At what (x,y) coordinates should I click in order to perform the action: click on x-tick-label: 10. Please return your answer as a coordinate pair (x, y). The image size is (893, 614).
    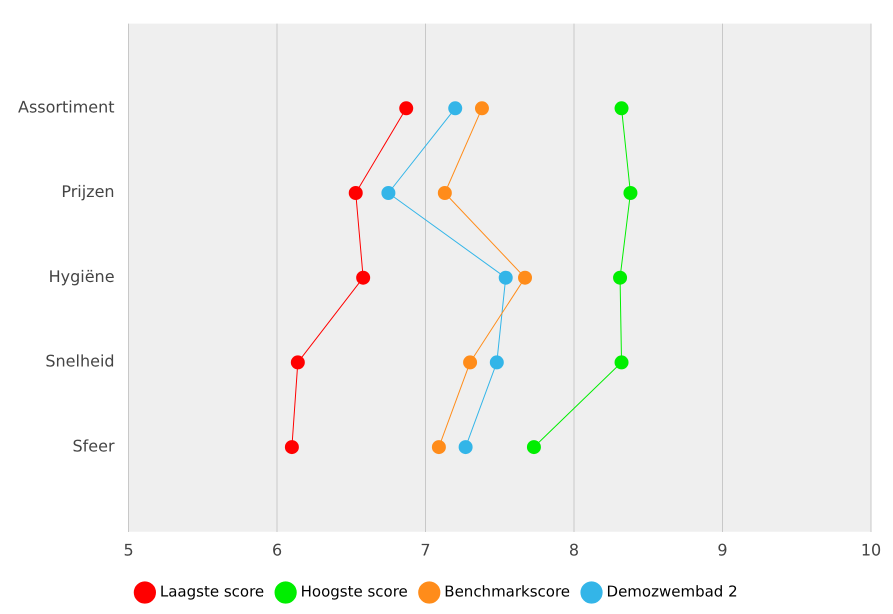
    Looking at the image, I should click on (871, 550).